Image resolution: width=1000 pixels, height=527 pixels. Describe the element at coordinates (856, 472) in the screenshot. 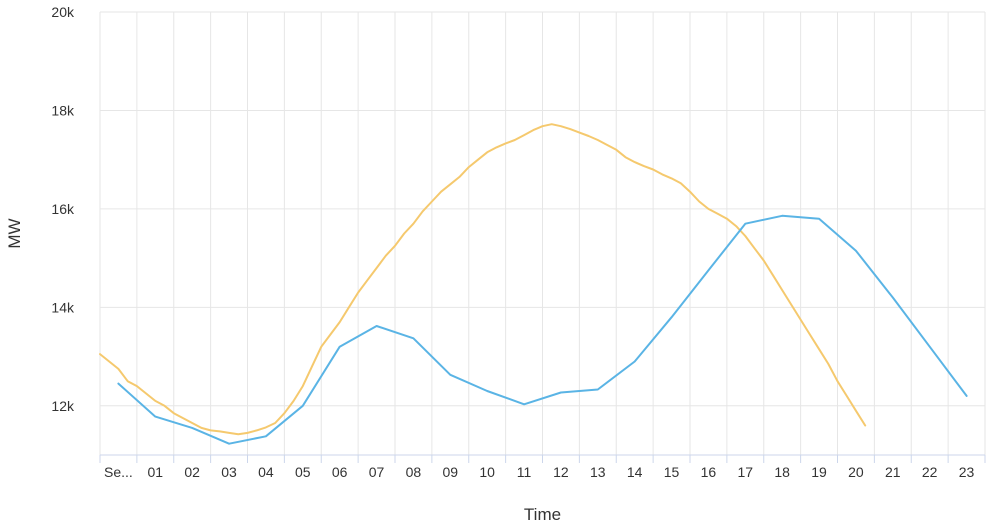

I see `x-tick-label: 20` at that location.